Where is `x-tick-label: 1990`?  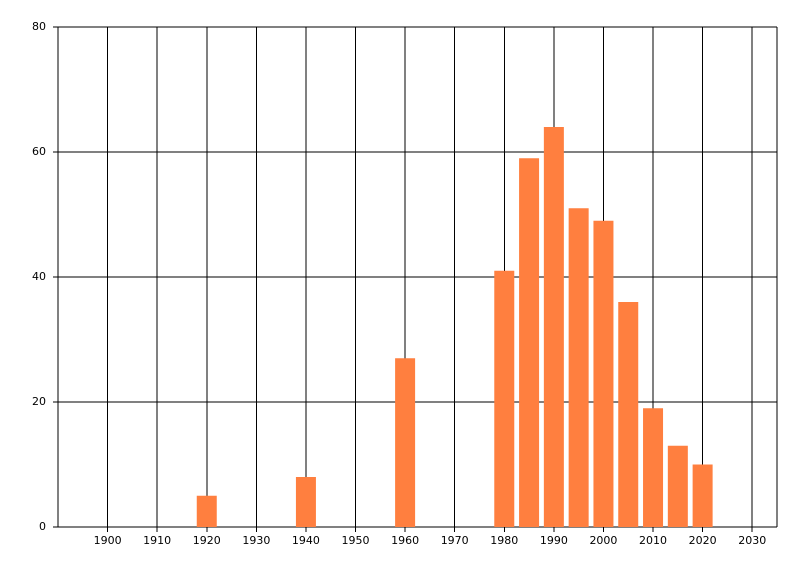
x-tick-label: 1990 is located at coordinates (554, 540).